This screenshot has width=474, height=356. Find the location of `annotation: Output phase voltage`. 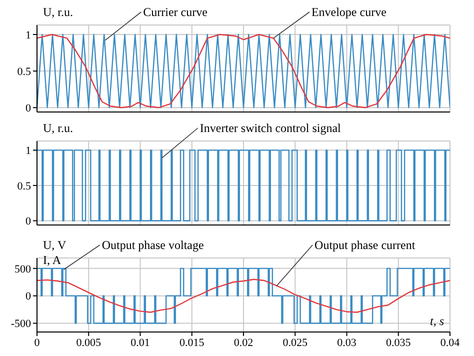

annotation: Output phase voltage is located at coordinates (153, 245).